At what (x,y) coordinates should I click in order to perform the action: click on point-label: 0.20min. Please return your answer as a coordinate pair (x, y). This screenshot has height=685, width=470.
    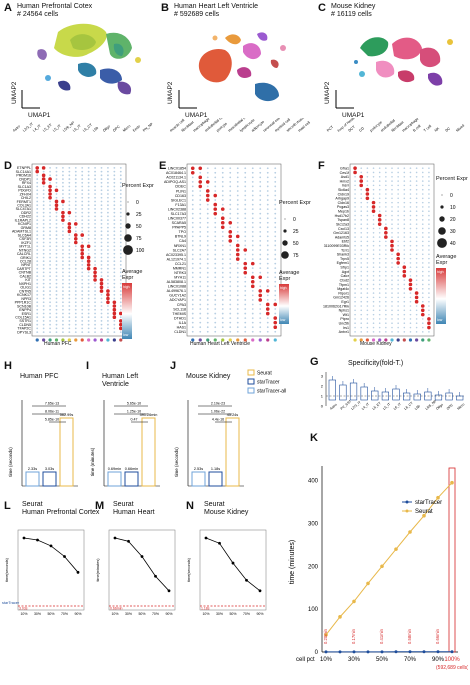
    Looking at the image, I should click on (325, 636).